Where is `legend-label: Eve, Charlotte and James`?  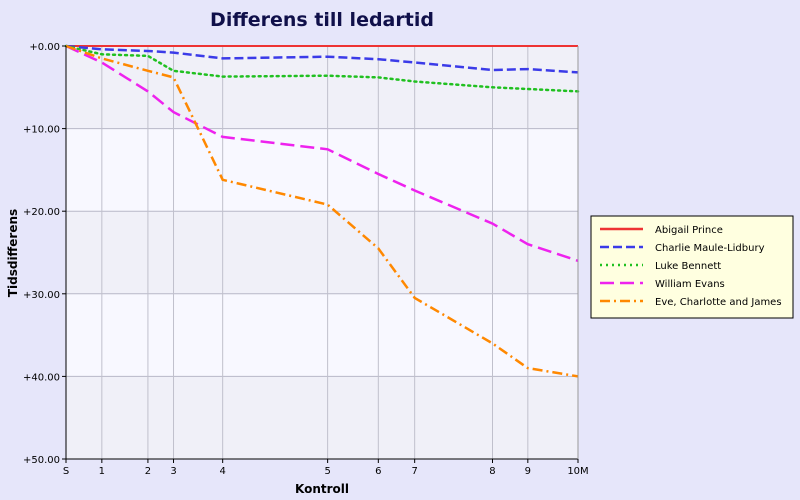 legend-label: Eve, Charlotte and James is located at coordinates (718, 302).